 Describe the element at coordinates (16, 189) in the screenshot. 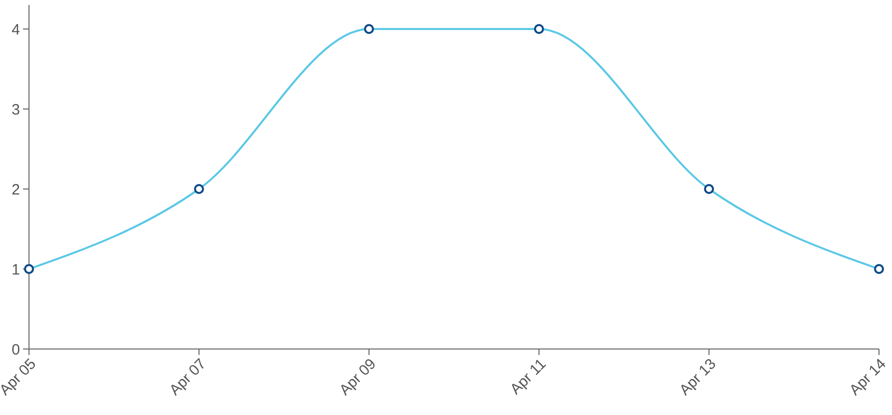

I see `y-tick-label: 2` at that location.